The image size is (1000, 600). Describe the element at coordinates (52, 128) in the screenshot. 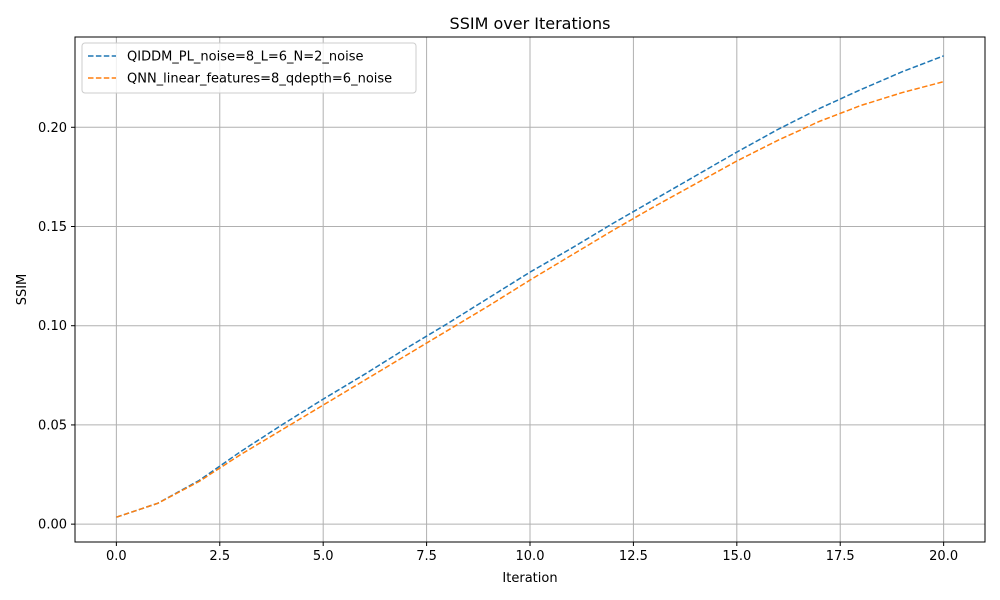

I see `y-tick-label: 0.20` at that location.